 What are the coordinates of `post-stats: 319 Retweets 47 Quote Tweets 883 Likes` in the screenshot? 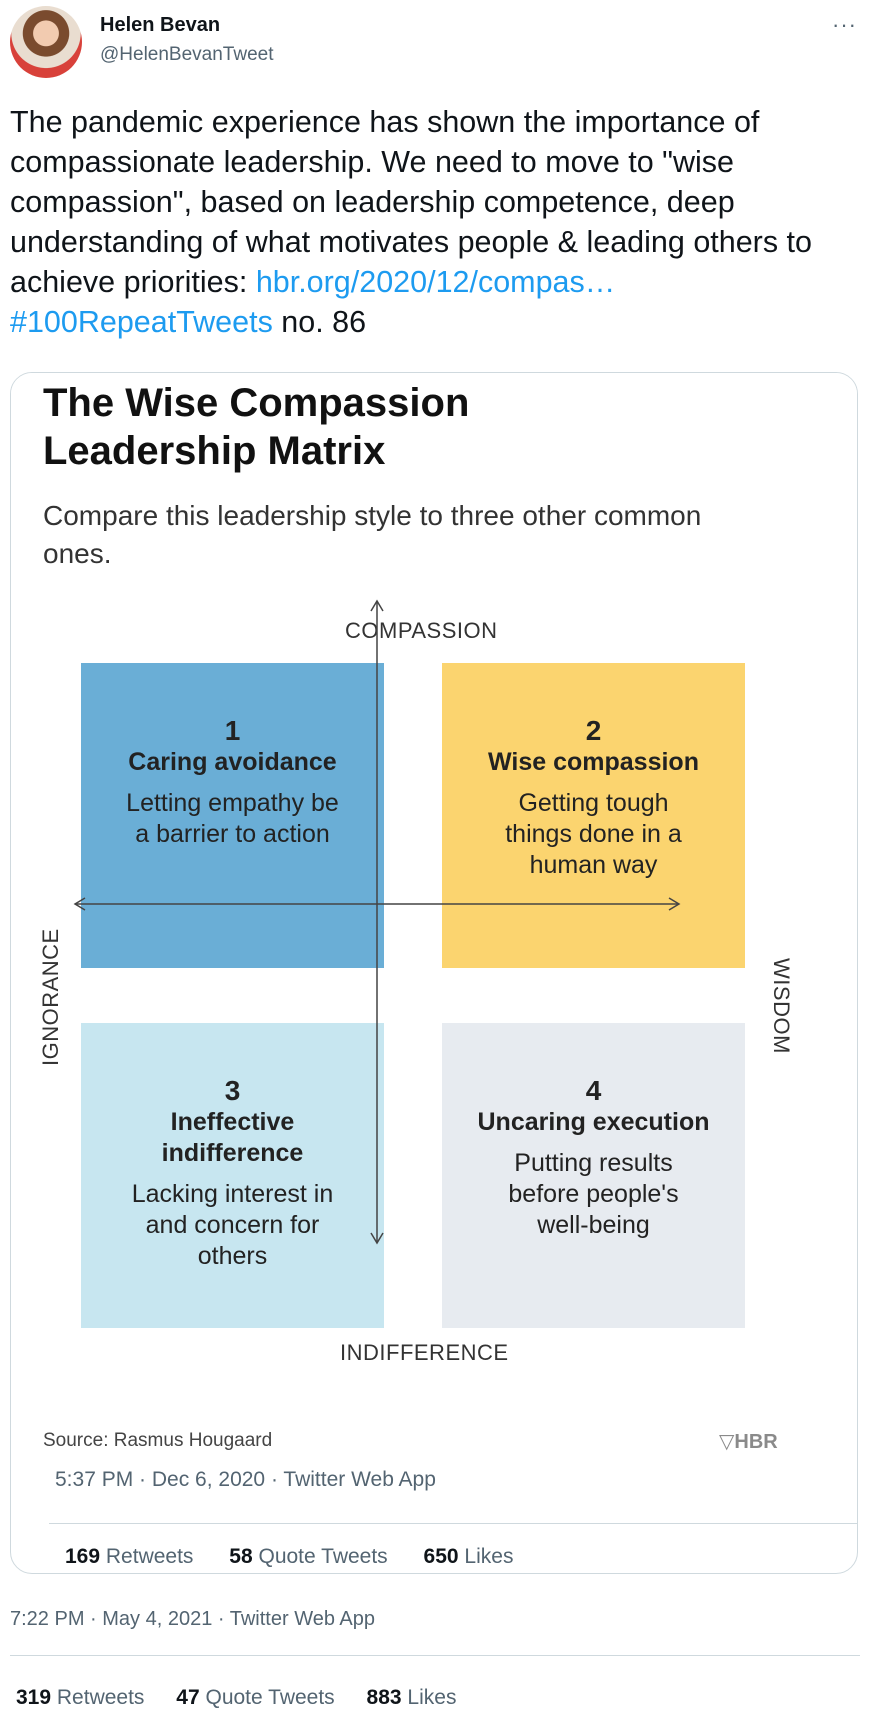 It's located at (249, 1698).